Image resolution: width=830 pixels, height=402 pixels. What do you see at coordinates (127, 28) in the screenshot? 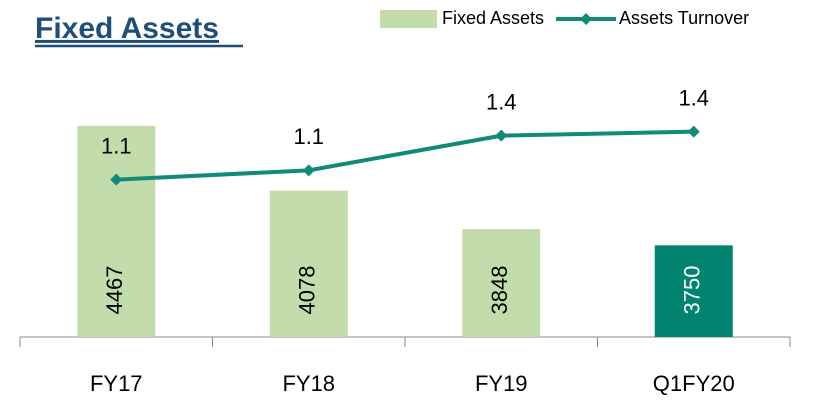
I see `chart-title: Fixed Assets` at bounding box center [127, 28].